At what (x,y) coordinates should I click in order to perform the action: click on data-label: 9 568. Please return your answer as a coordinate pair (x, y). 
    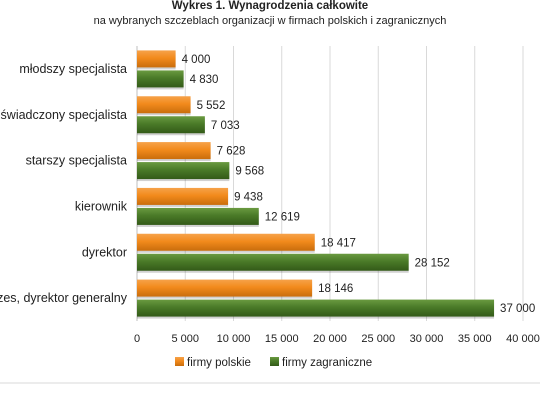
    Looking at the image, I should click on (249, 172).